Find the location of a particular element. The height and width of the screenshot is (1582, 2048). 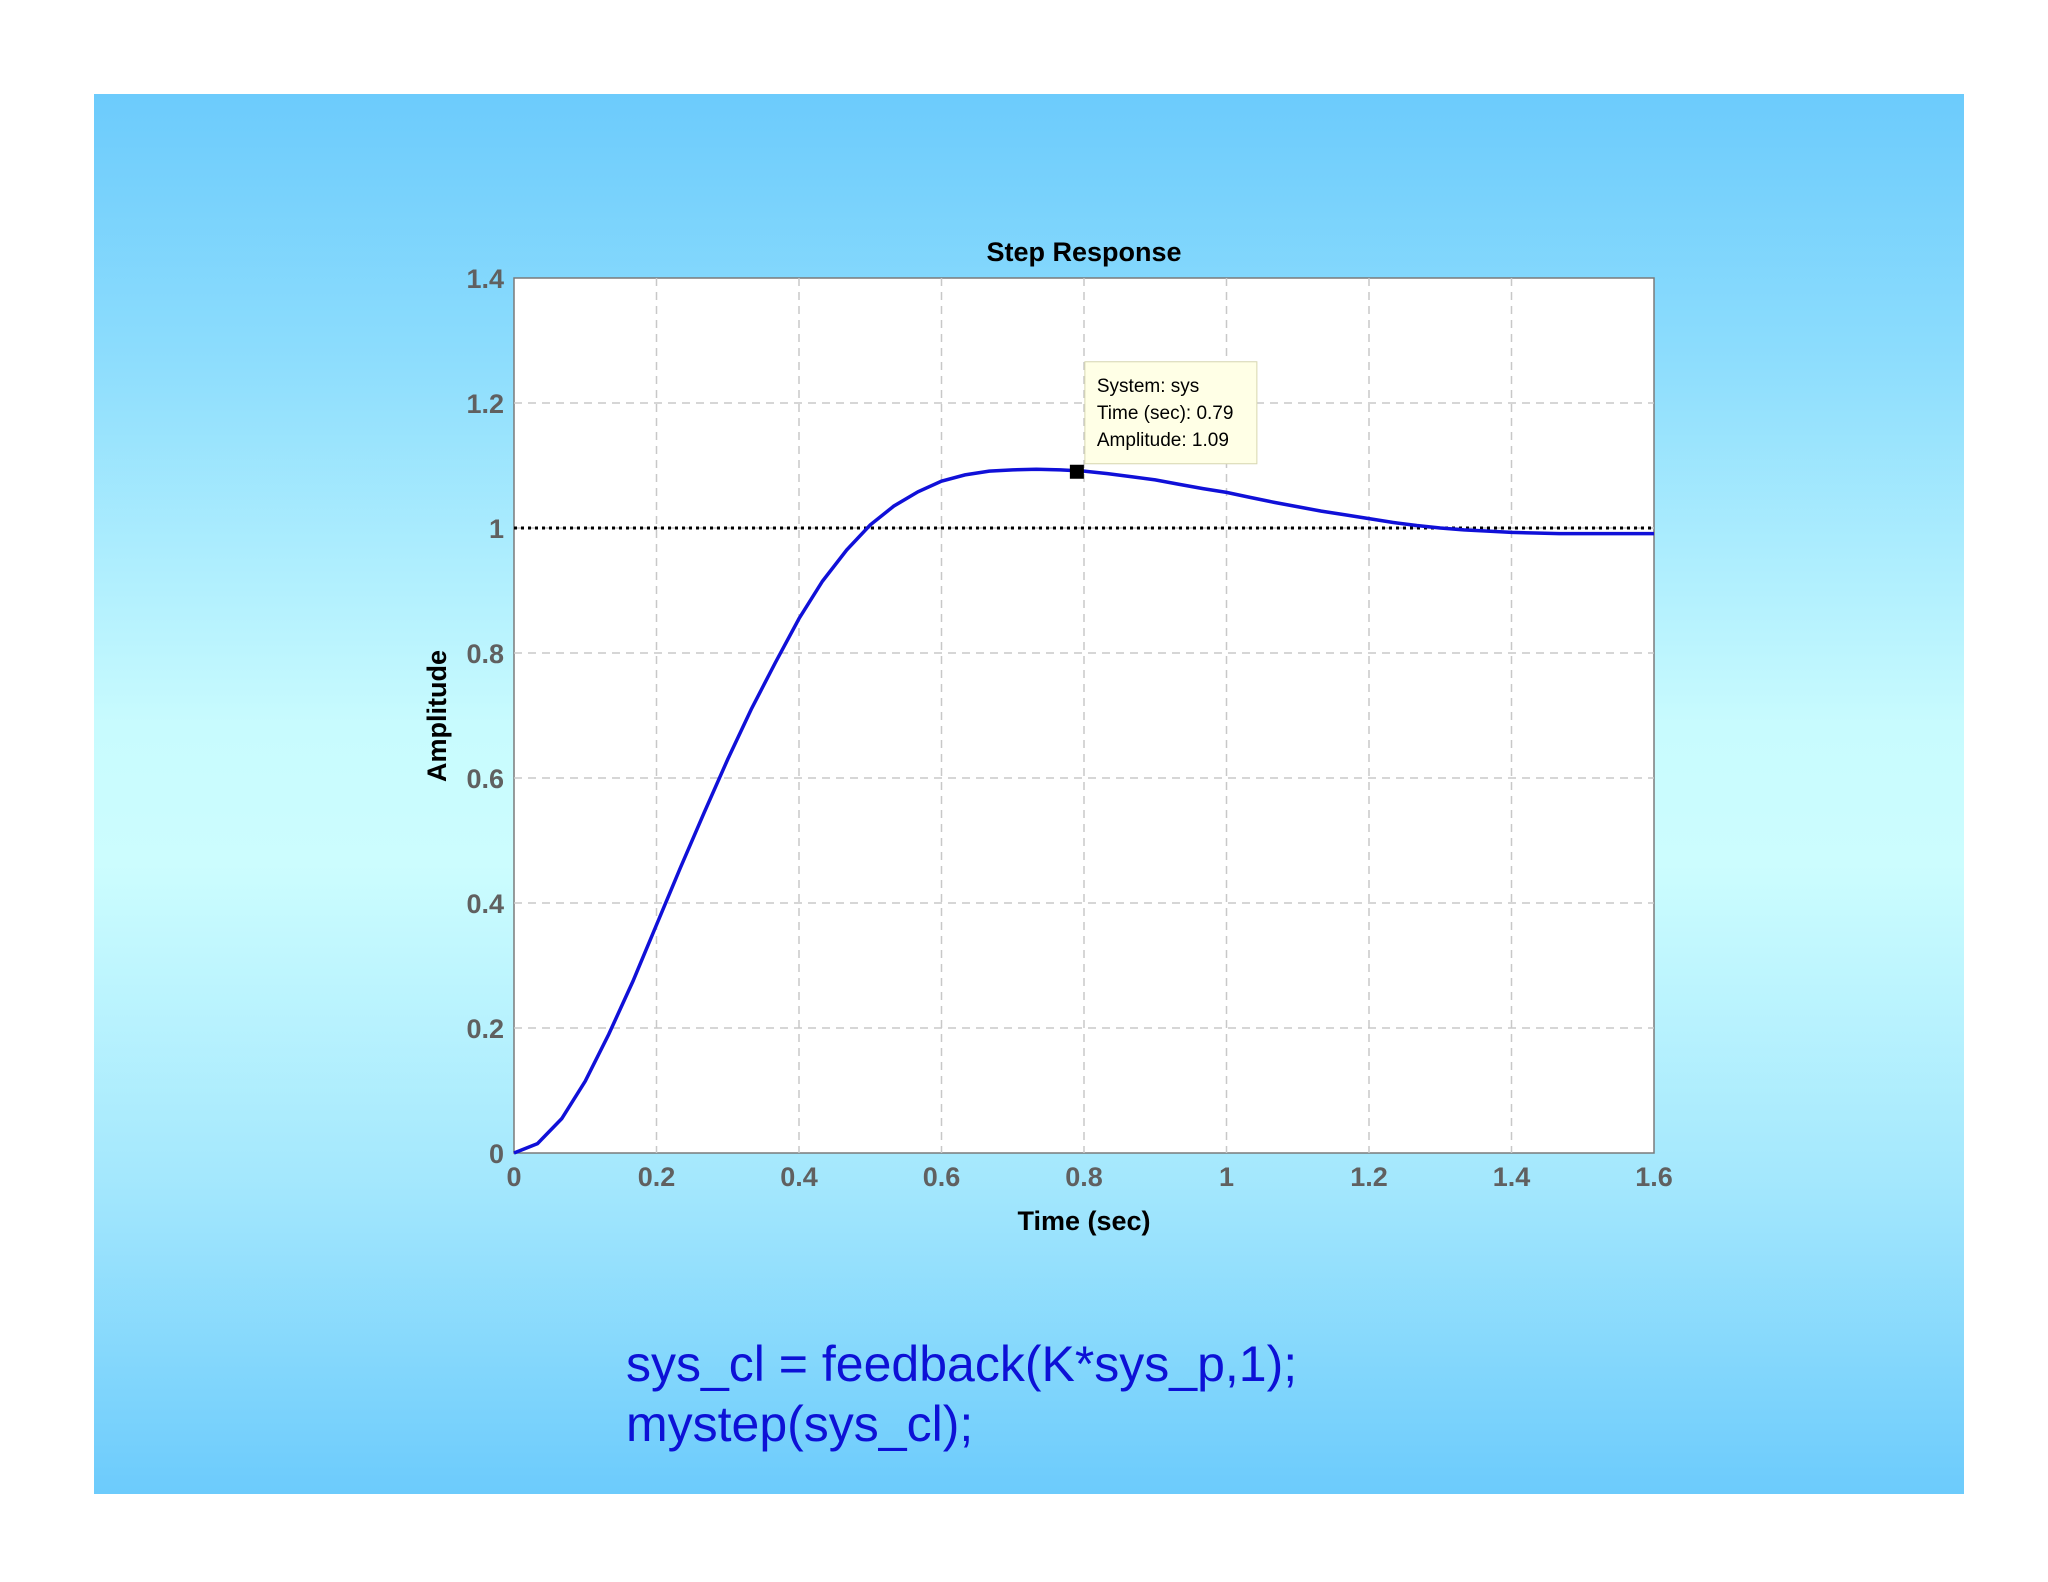

y-tick-label: 1.4 is located at coordinates (485, 279).